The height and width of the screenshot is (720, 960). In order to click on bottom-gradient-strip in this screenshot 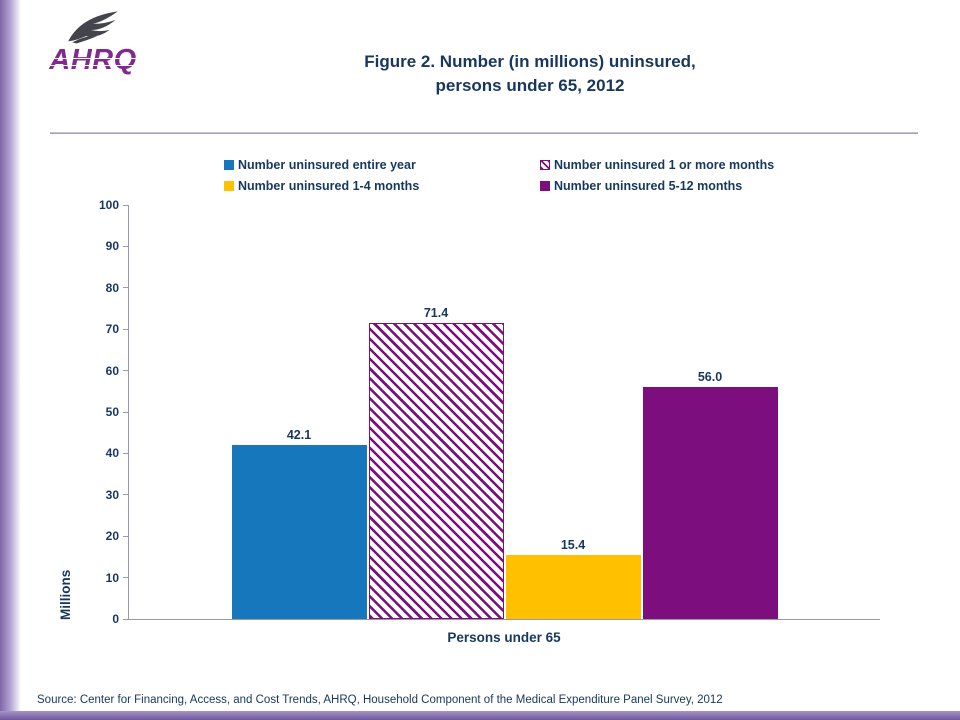, I will do `click(480, 715)`.